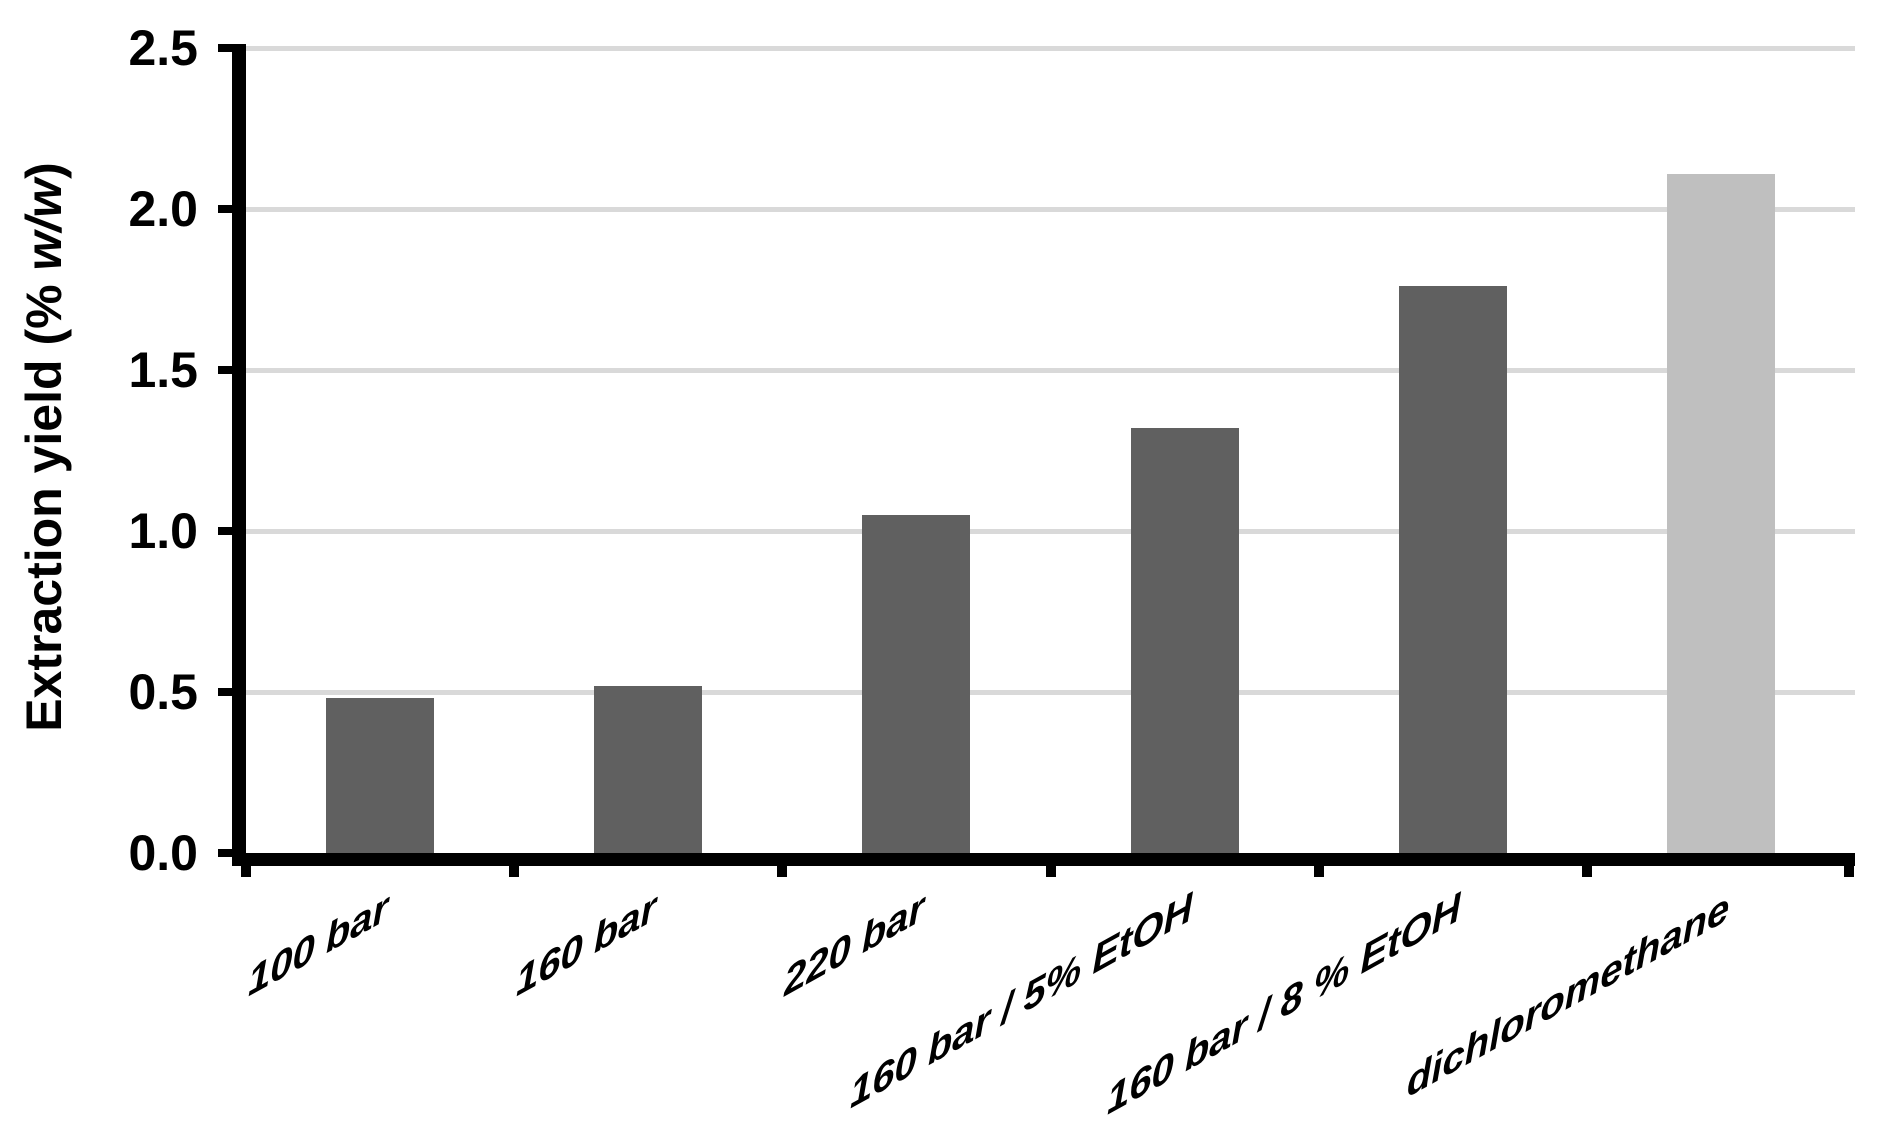  Describe the element at coordinates (163, 692) in the screenshot. I see `y-tick-label-0.5: 0.5` at that location.